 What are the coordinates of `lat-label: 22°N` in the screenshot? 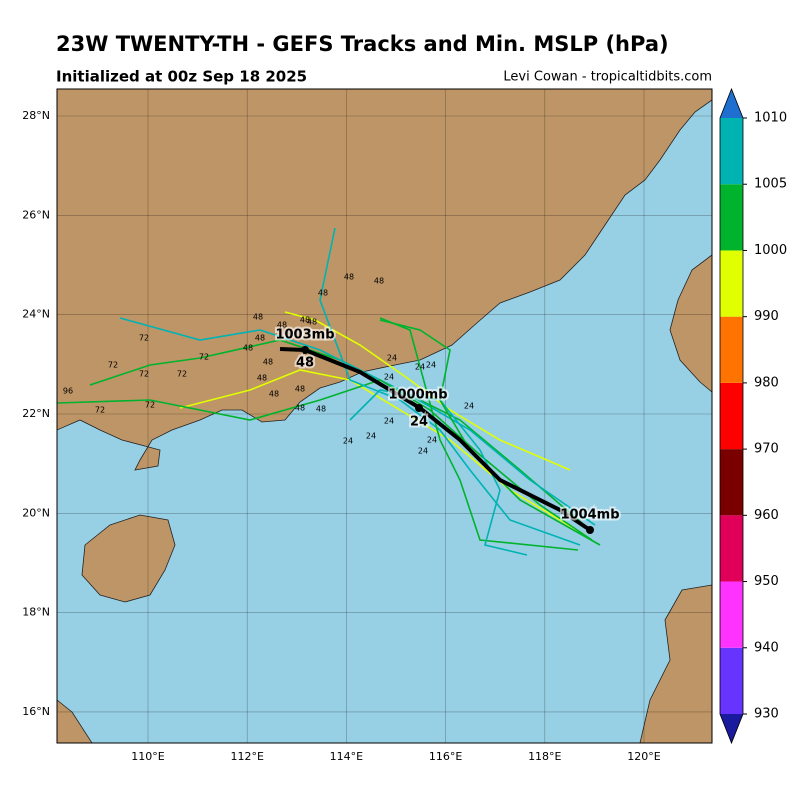 It's located at (36, 413).